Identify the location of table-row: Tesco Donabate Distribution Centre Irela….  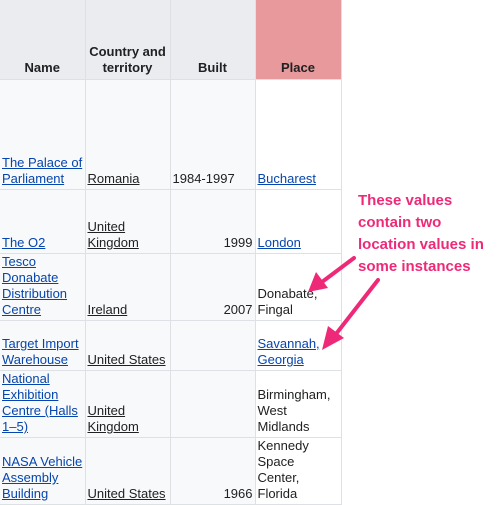
(171, 287).